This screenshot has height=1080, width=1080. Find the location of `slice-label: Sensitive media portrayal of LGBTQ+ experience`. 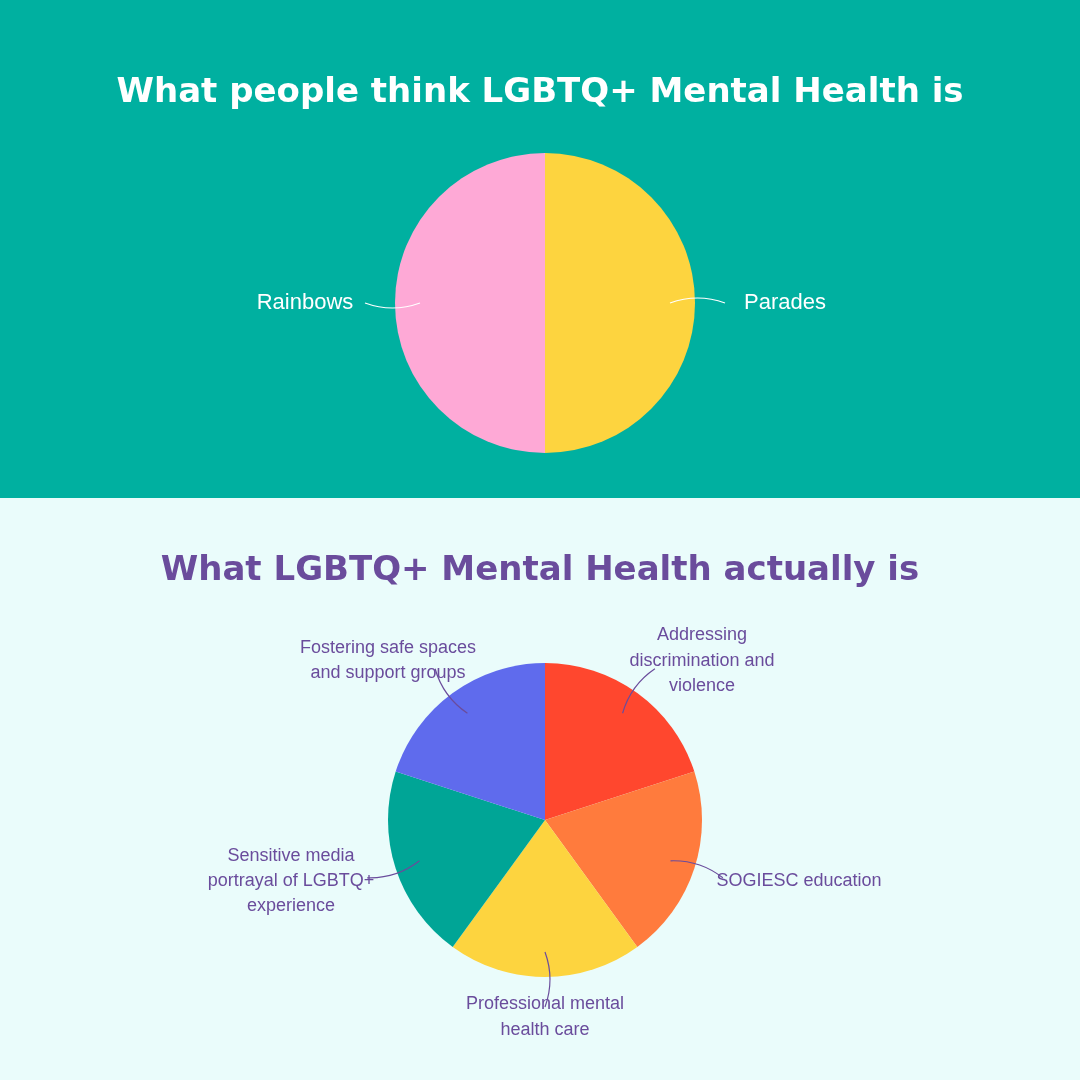

slice-label: Sensitive media portrayal of LGBTQ+ experience is located at coordinates (291, 879).